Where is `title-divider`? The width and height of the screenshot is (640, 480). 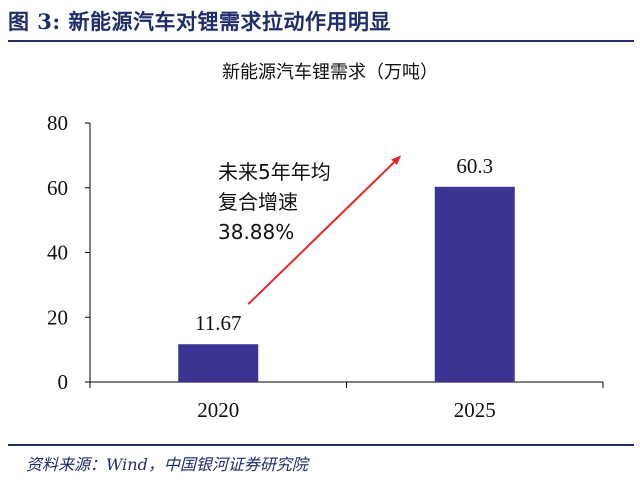
title-divider is located at coordinates (321, 41).